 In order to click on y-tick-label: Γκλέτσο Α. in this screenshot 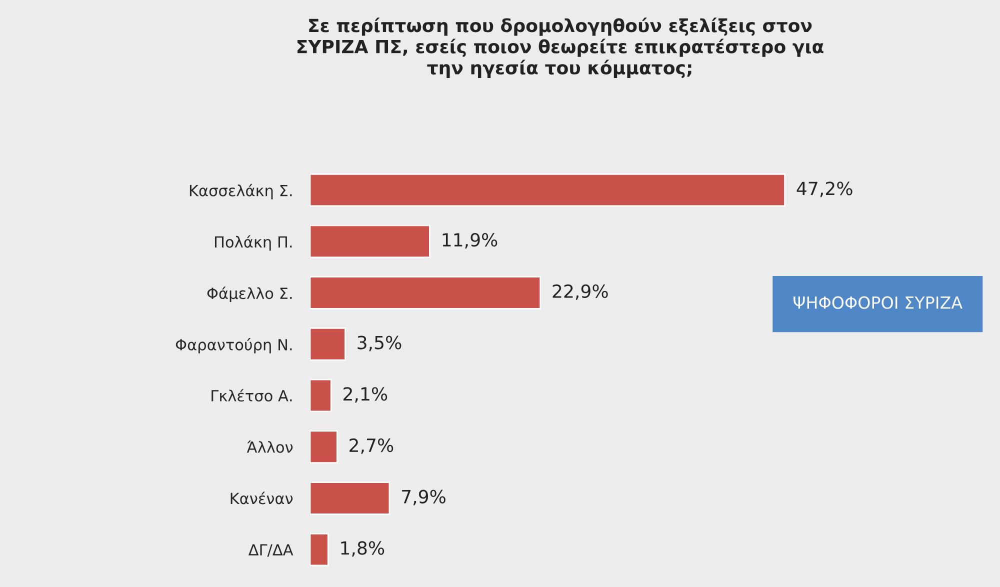, I will do `click(252, 395)`.